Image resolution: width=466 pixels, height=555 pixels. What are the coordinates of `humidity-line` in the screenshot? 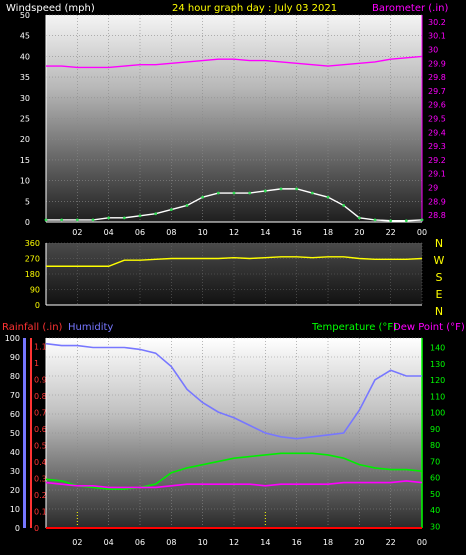 It's located at (233, 391).